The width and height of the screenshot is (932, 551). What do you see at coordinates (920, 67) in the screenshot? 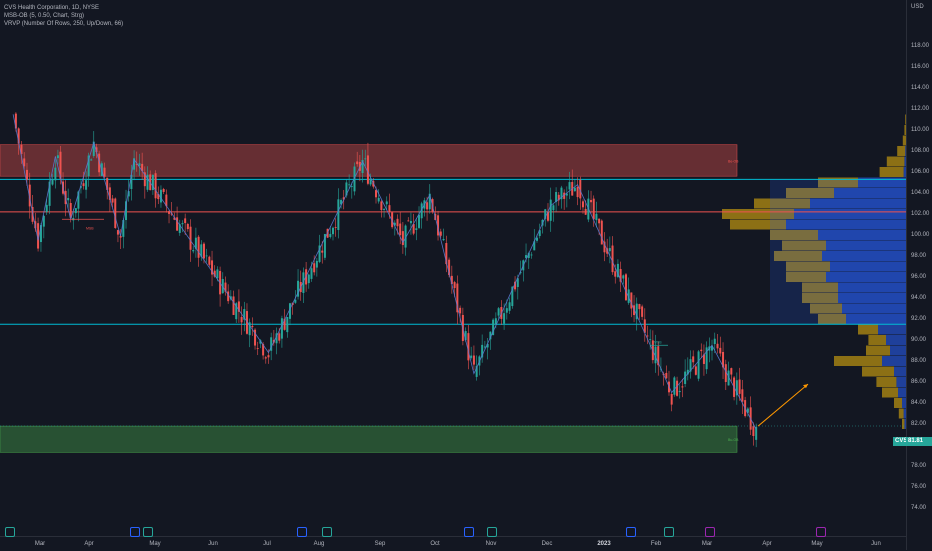
I see `price-axis-label: 116.00` at bounding box center [920, 67].